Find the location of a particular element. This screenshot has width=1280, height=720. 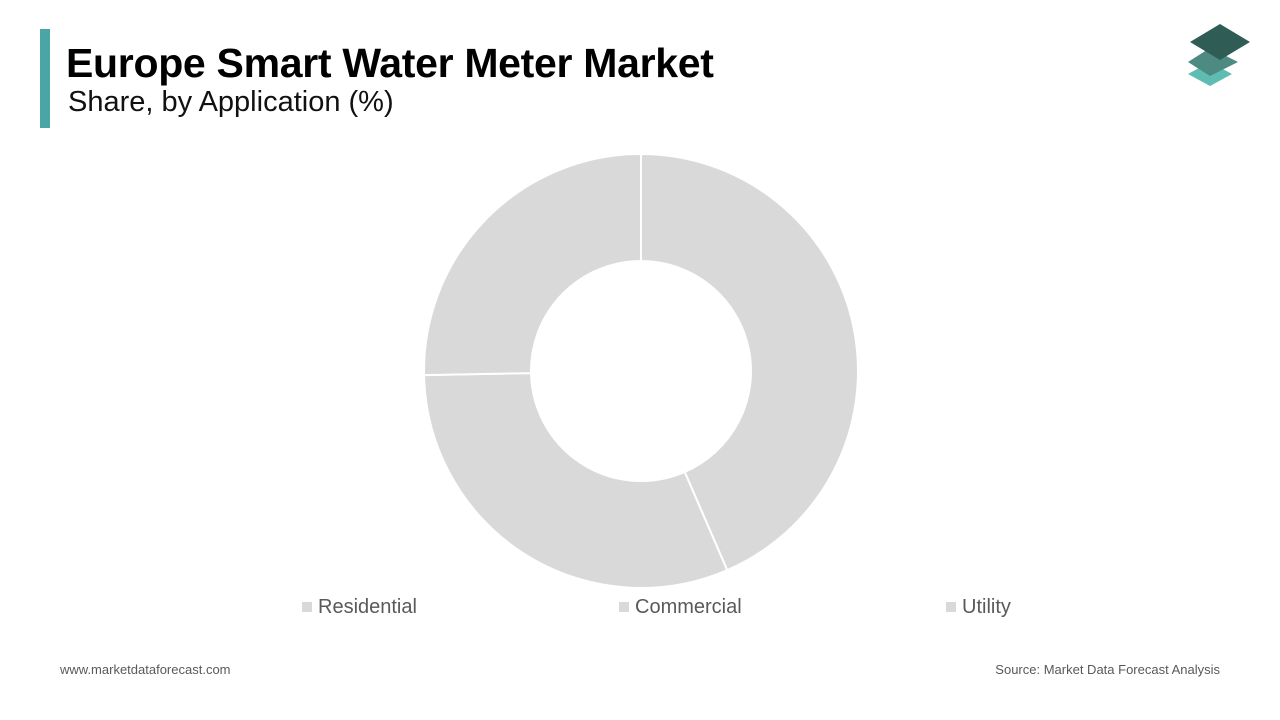

legend-label: Commercial is located at coordinates (688, 606).